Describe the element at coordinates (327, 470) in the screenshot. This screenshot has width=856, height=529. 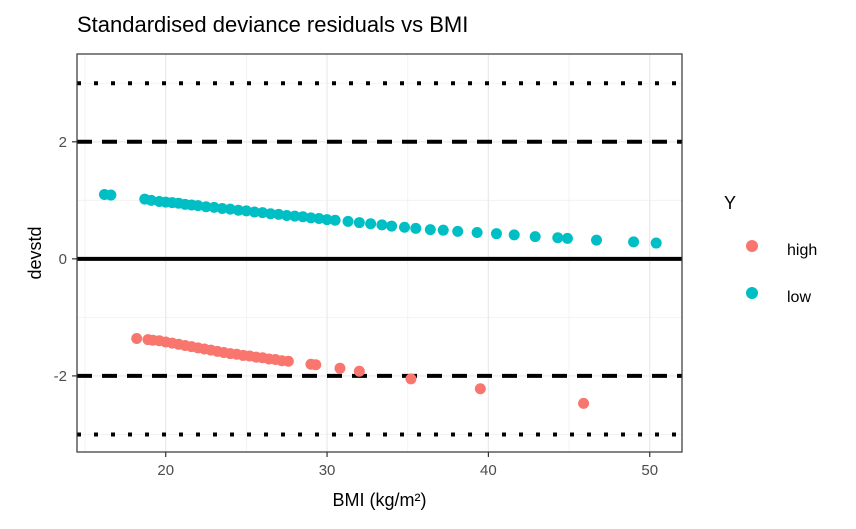
I see `x-tick-label: 30` at that location.